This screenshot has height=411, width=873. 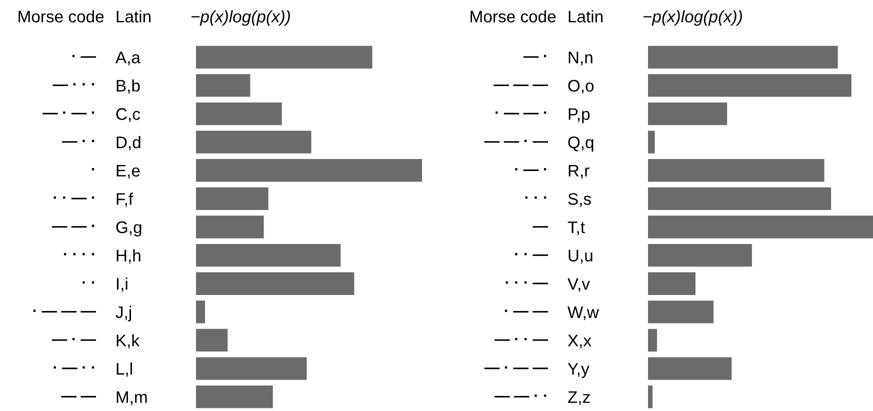 What do you see at coordinates (576, 229) in the screenshot?
I see `y-tick-label: T,t` at bounding box center [576, 229].